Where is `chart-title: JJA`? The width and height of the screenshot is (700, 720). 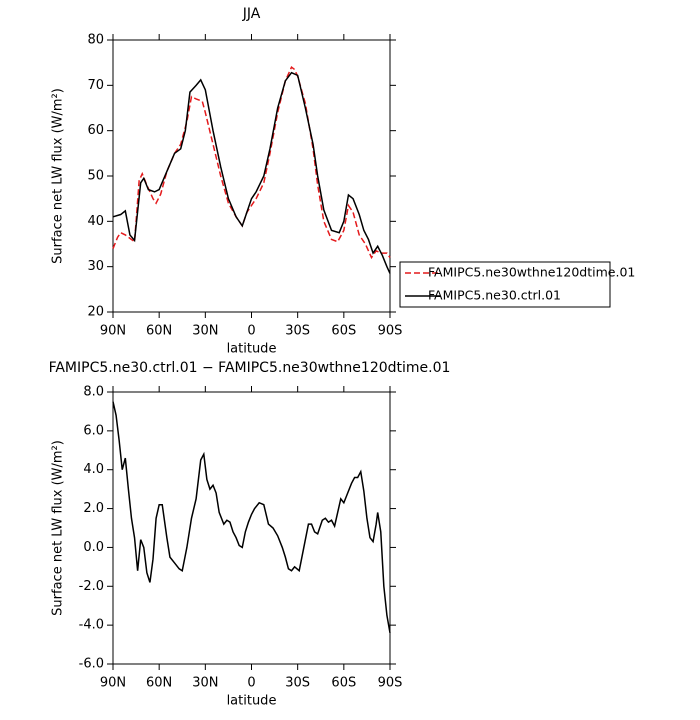
chart-title: JJA is located at coordinates (251, 14).